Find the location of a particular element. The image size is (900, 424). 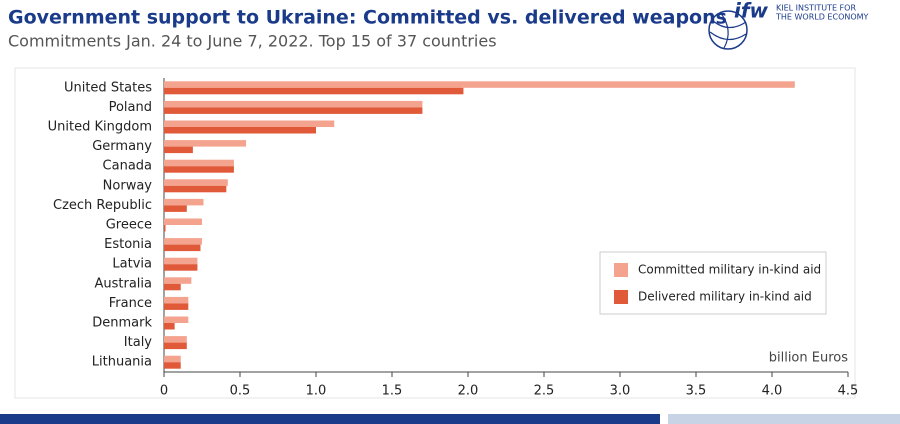

y-tick-label: Estonia is located at coordinates (128, 244).